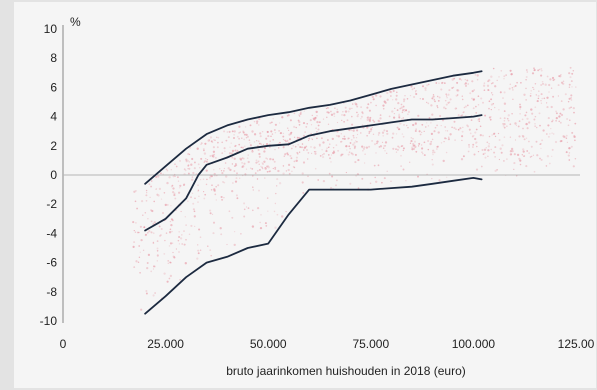 This screenshot has height=390, width=597. Describe the element at coordinates (370, 344) in the screenshot. I see `x-tick-label: 75.000` at that location.